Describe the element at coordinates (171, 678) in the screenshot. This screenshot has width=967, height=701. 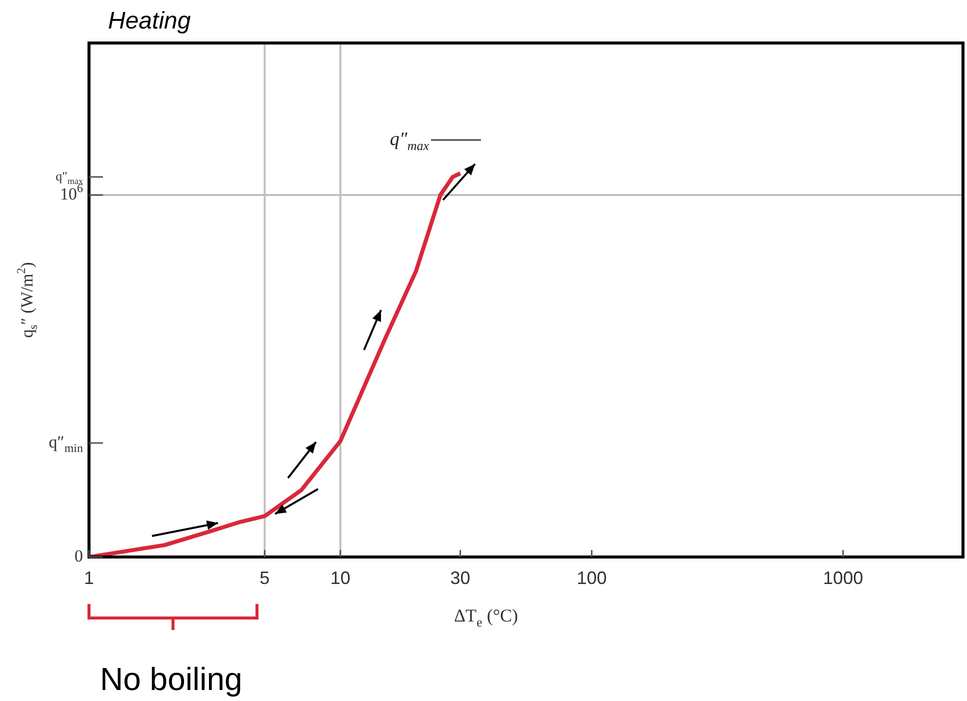
I see `text: No boiling` at that location.